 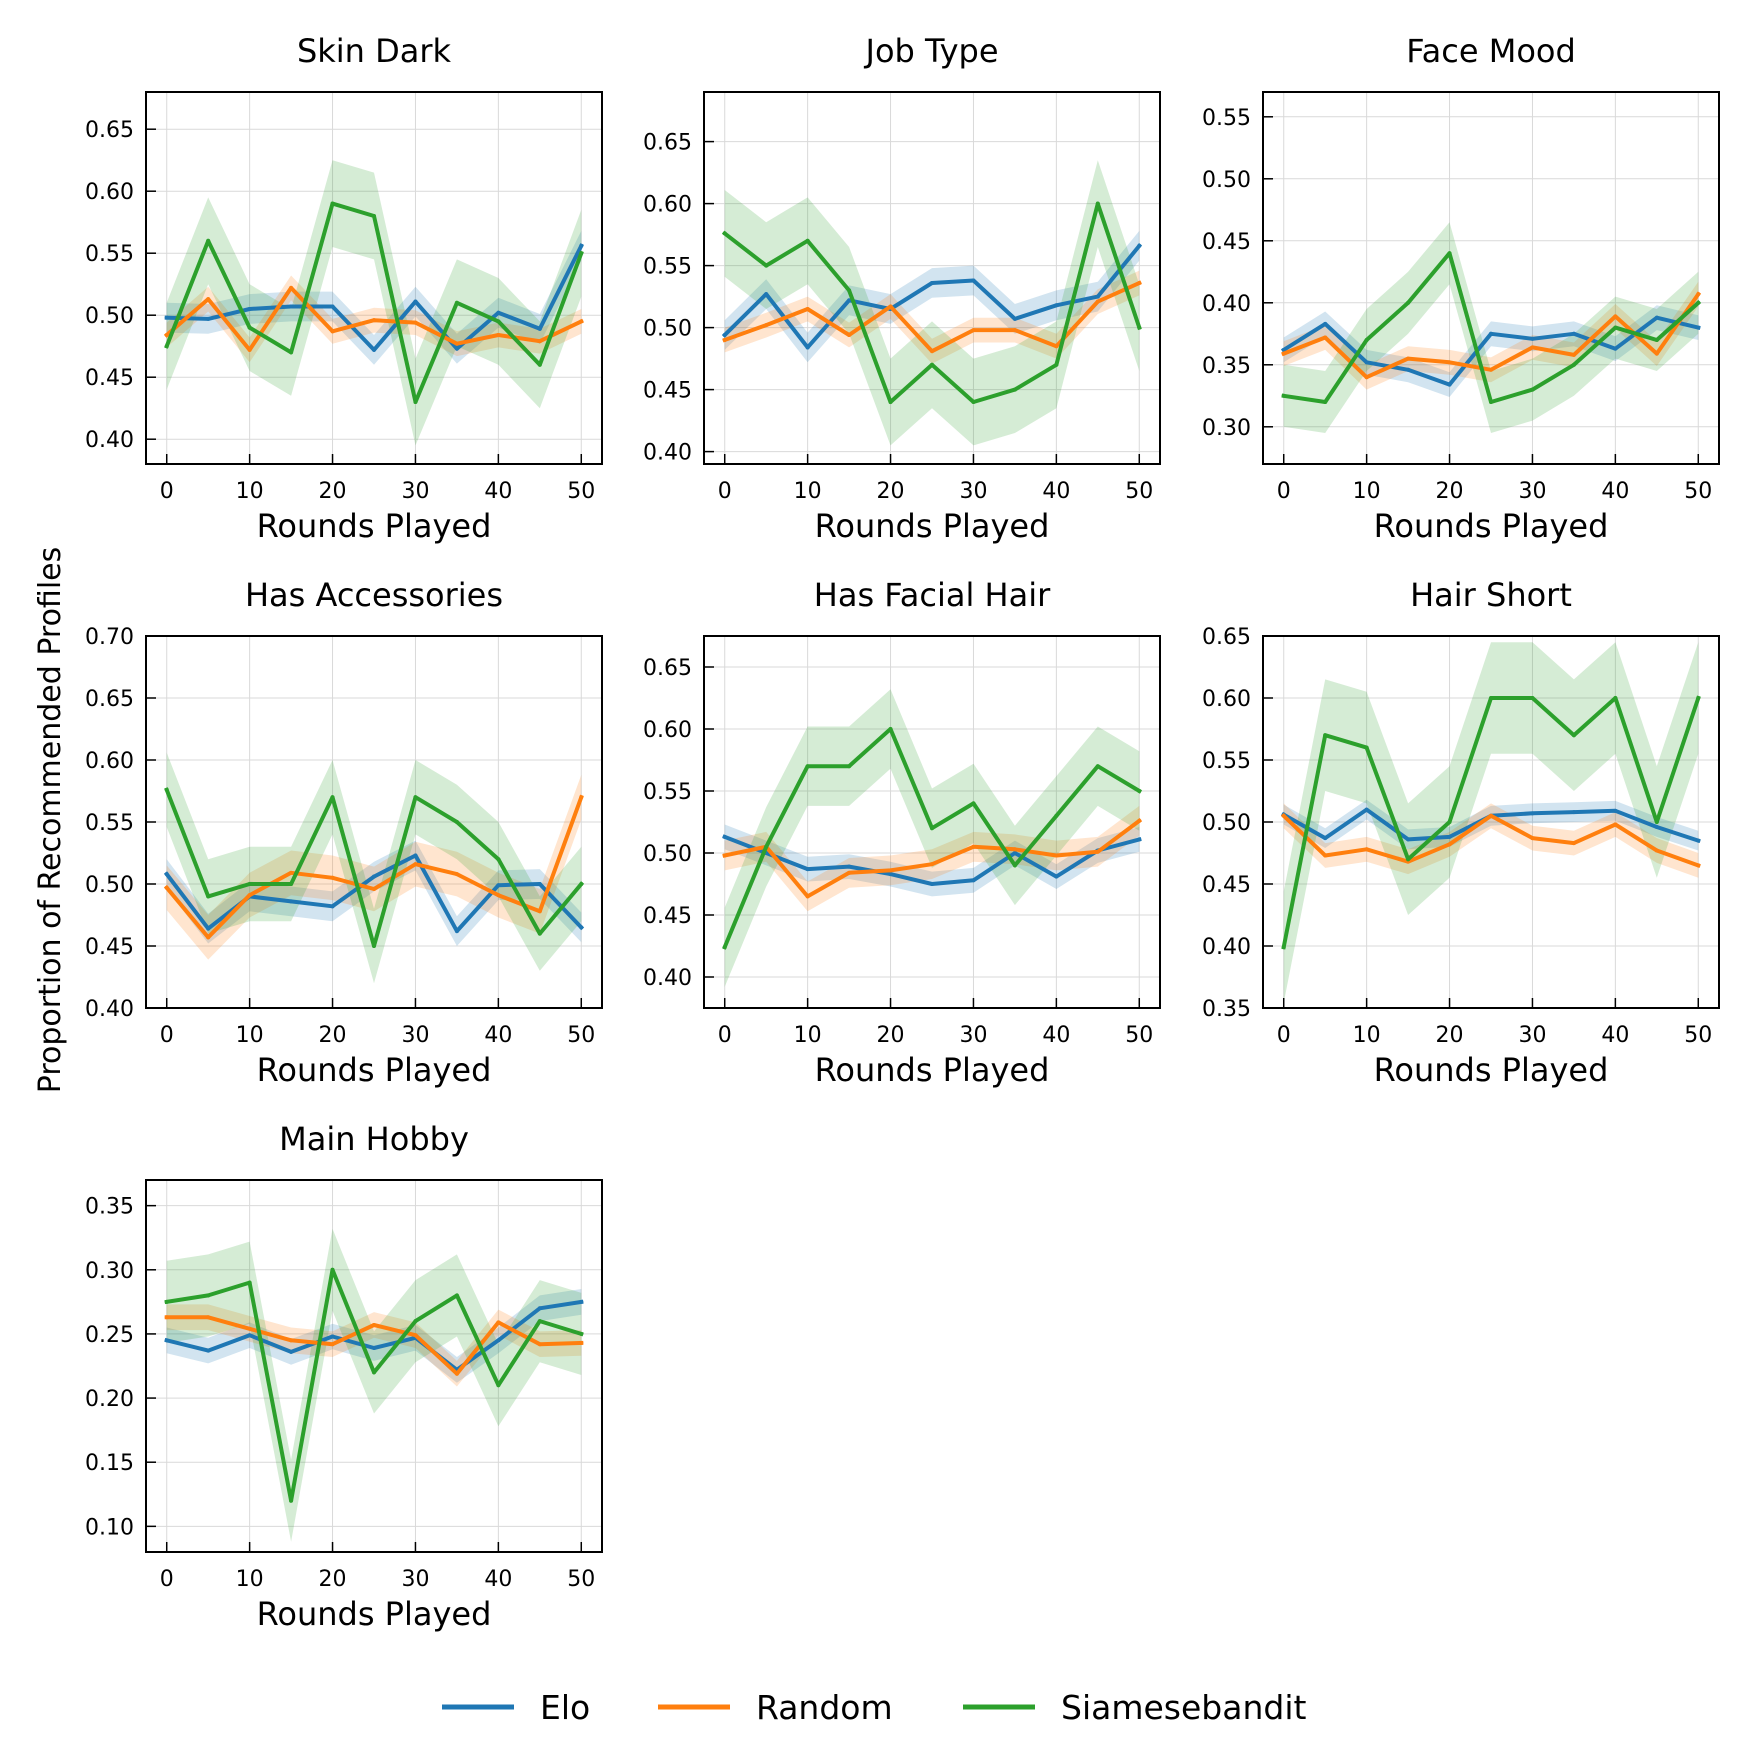 What do you see at coordinates (931, 51) in the screenshot?
I see `subplot-title: Job Type` at bounding box center [931, 51].